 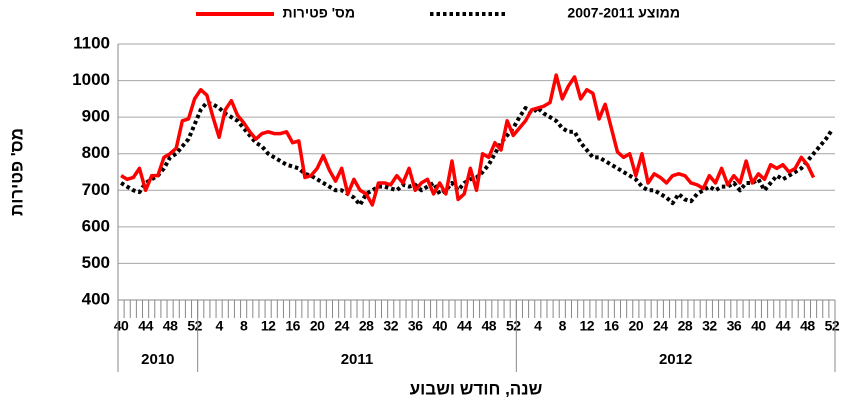 I want to click on y-tick-label: 900, so click(x=96, y=116).